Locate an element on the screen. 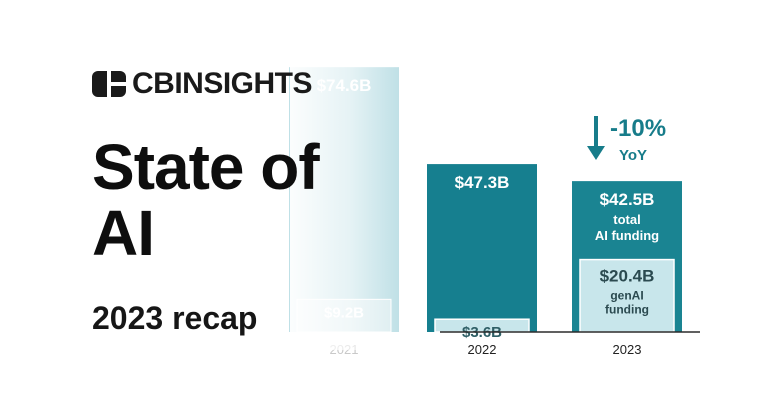 This screenshot has height=402, width=768. total-value-label-2022: $47.3B is located at coordinates (482, 182).